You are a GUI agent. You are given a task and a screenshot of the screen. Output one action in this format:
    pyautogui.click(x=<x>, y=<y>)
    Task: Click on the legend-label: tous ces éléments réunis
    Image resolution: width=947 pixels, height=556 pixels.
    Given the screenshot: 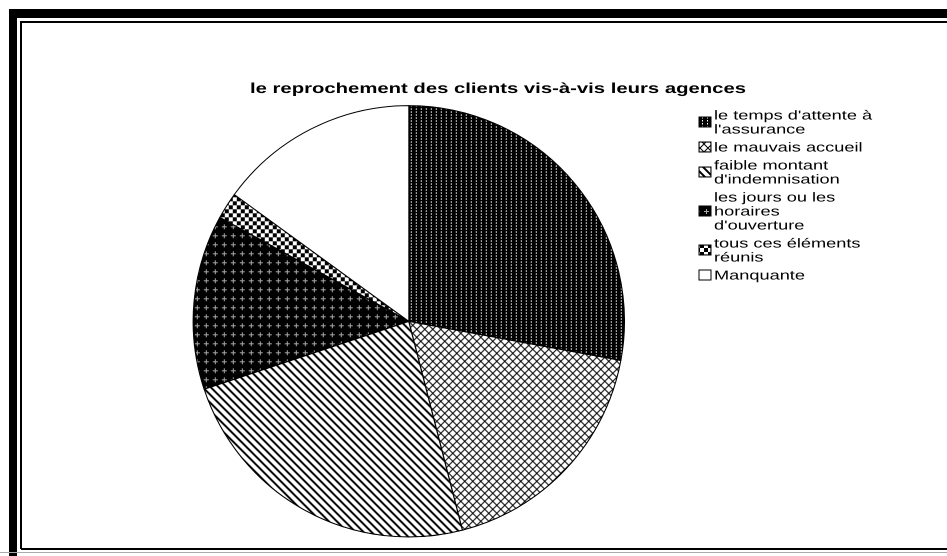 What is the action you would take?
    pyautogui.click(x=787, y=250)
    